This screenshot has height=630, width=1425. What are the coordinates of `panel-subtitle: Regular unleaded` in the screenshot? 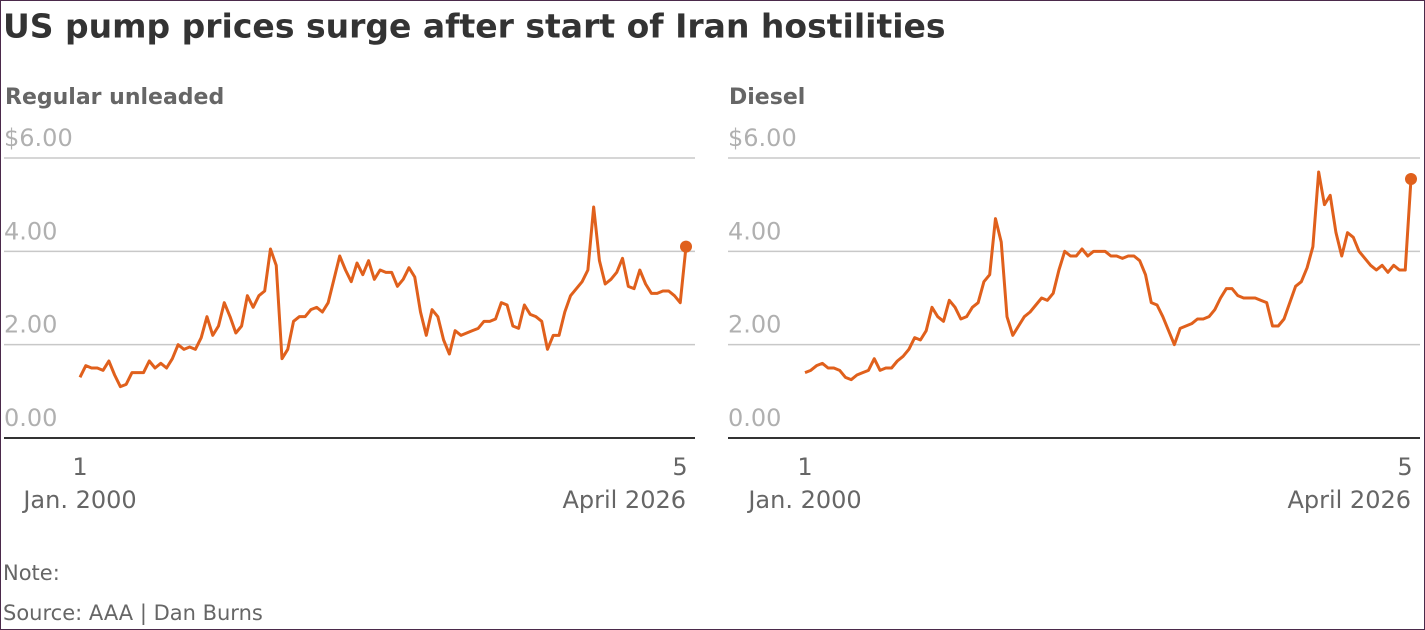 It's located at (114, 97).